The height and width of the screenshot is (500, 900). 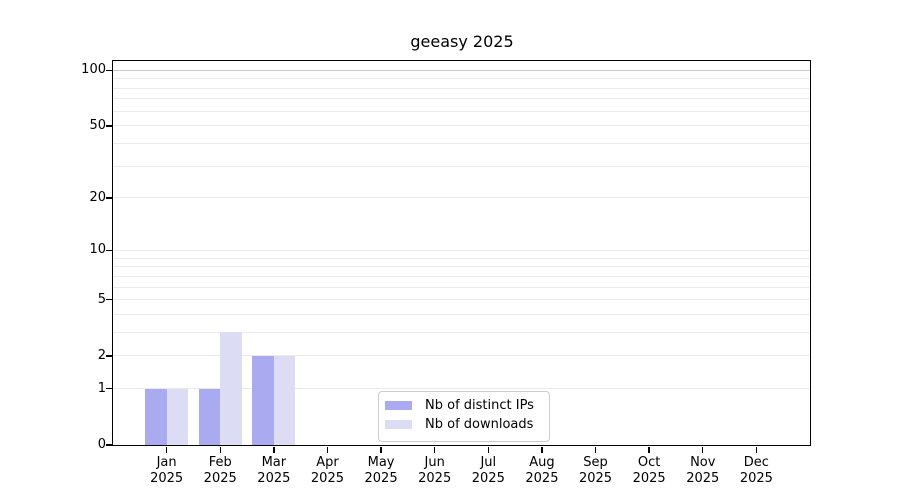 I want to click on y-axis-tick-label: 10, so click(x=97, y=250).